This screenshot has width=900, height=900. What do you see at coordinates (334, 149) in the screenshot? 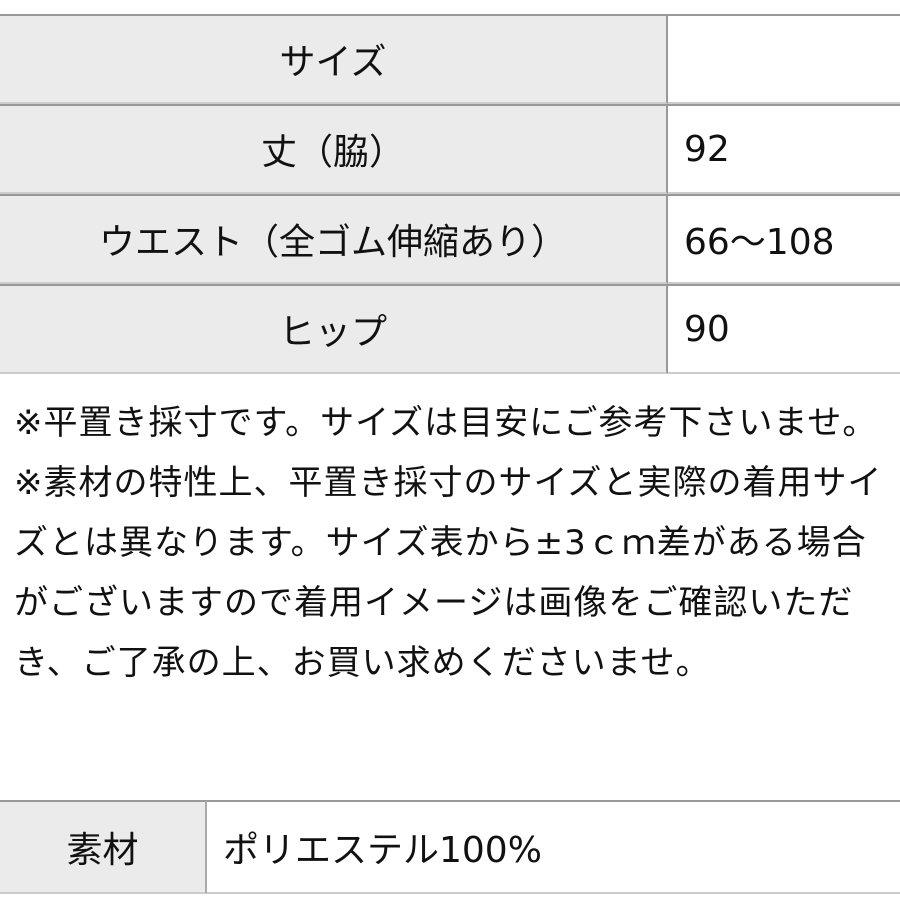
I see `row-label: 丈（脇）` at bounding box center [334, 149].